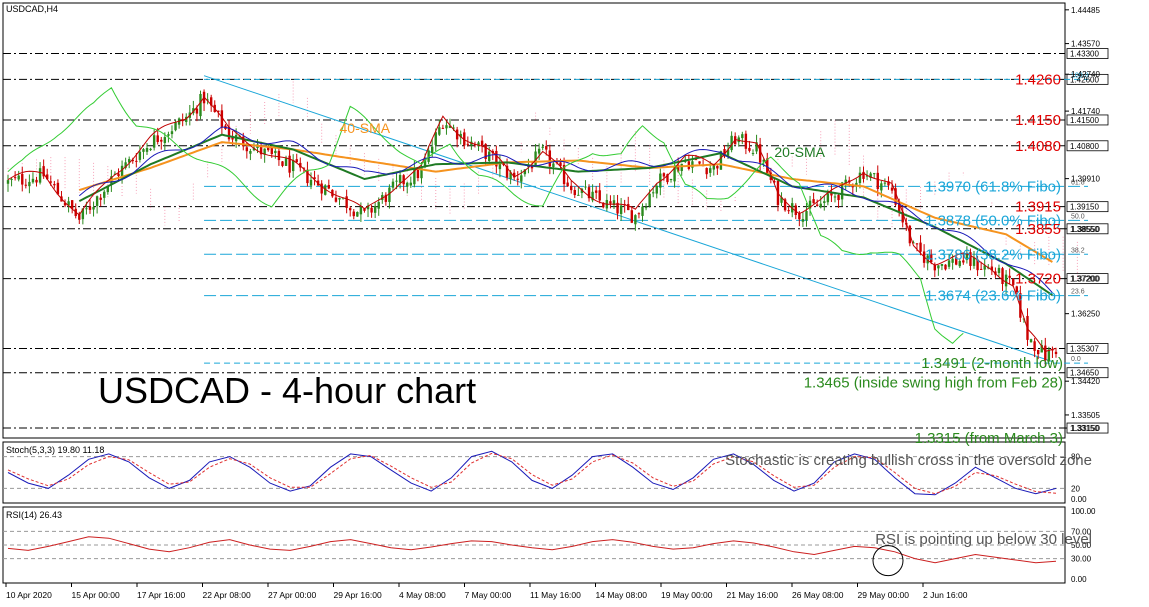  Describe the element at coordinates (993, 296) in the screenshot. I see `level-label: 1.3674 (23.6% Fibo)` at that location.